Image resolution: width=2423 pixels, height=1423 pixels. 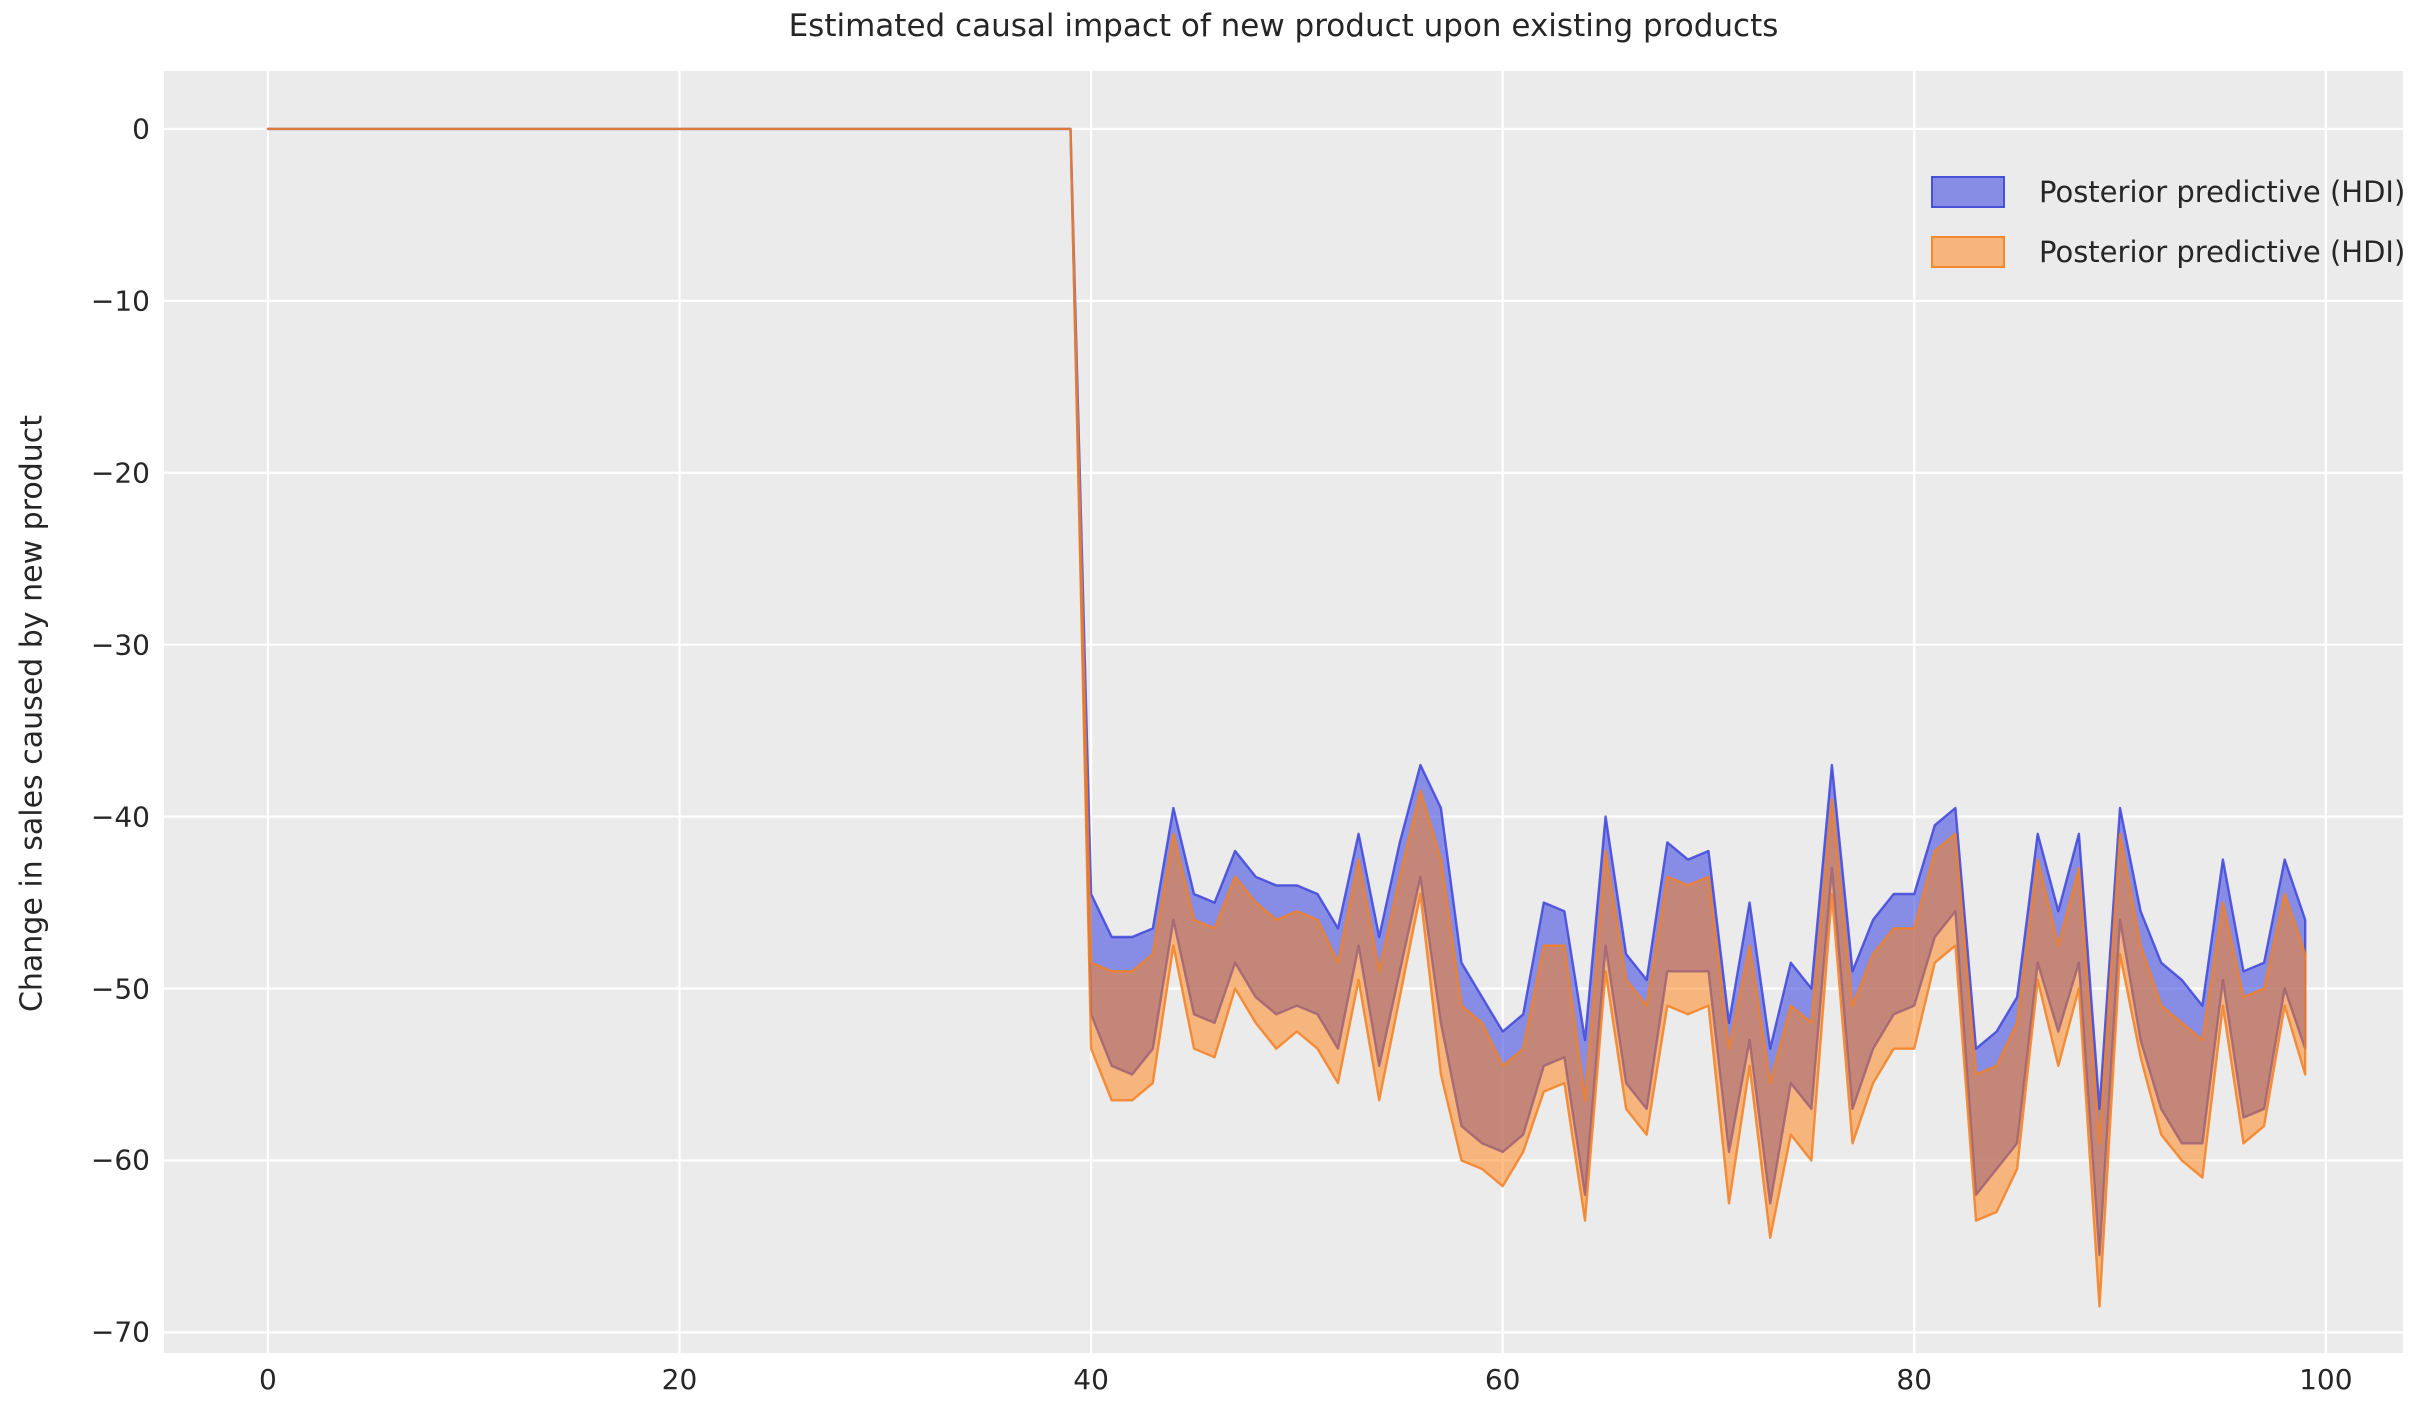 I want to click on legend-label-orange: Posterior predictive (HDI), so click(x=2222, y=252).